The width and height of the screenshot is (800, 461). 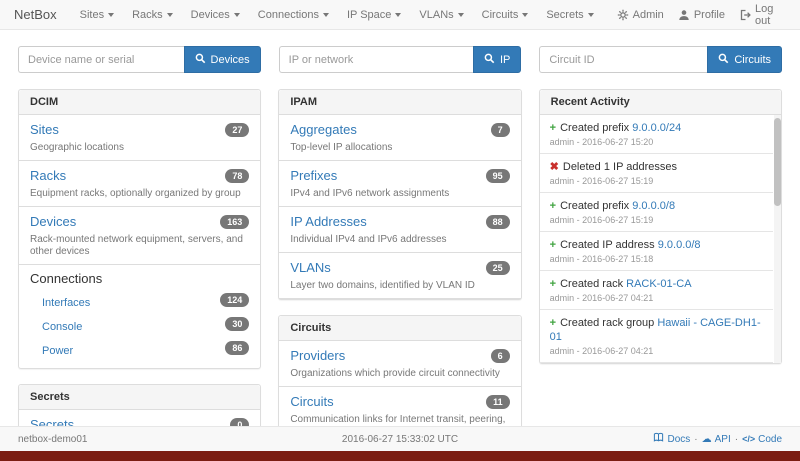 I want to click on connection-row: 30 Console, so click(x=140, y=326).